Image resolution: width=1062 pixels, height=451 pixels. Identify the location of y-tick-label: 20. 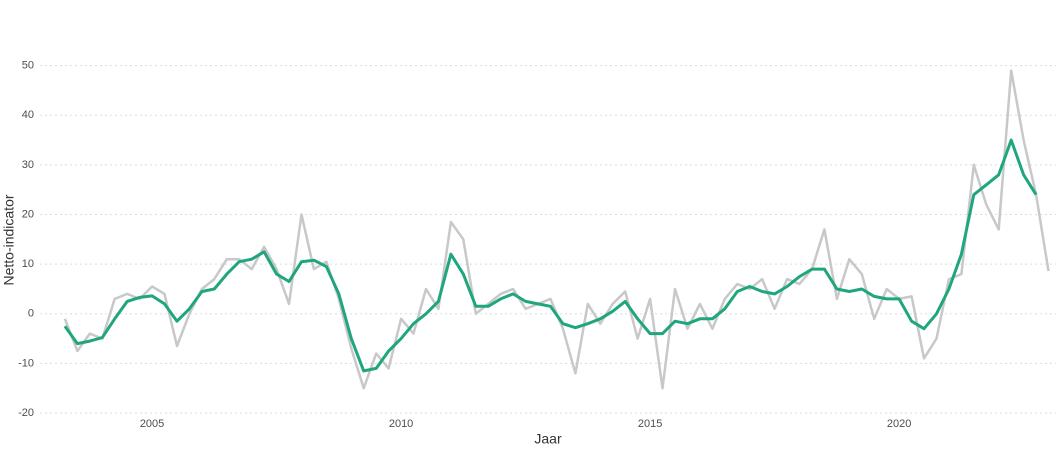
(28, 214).